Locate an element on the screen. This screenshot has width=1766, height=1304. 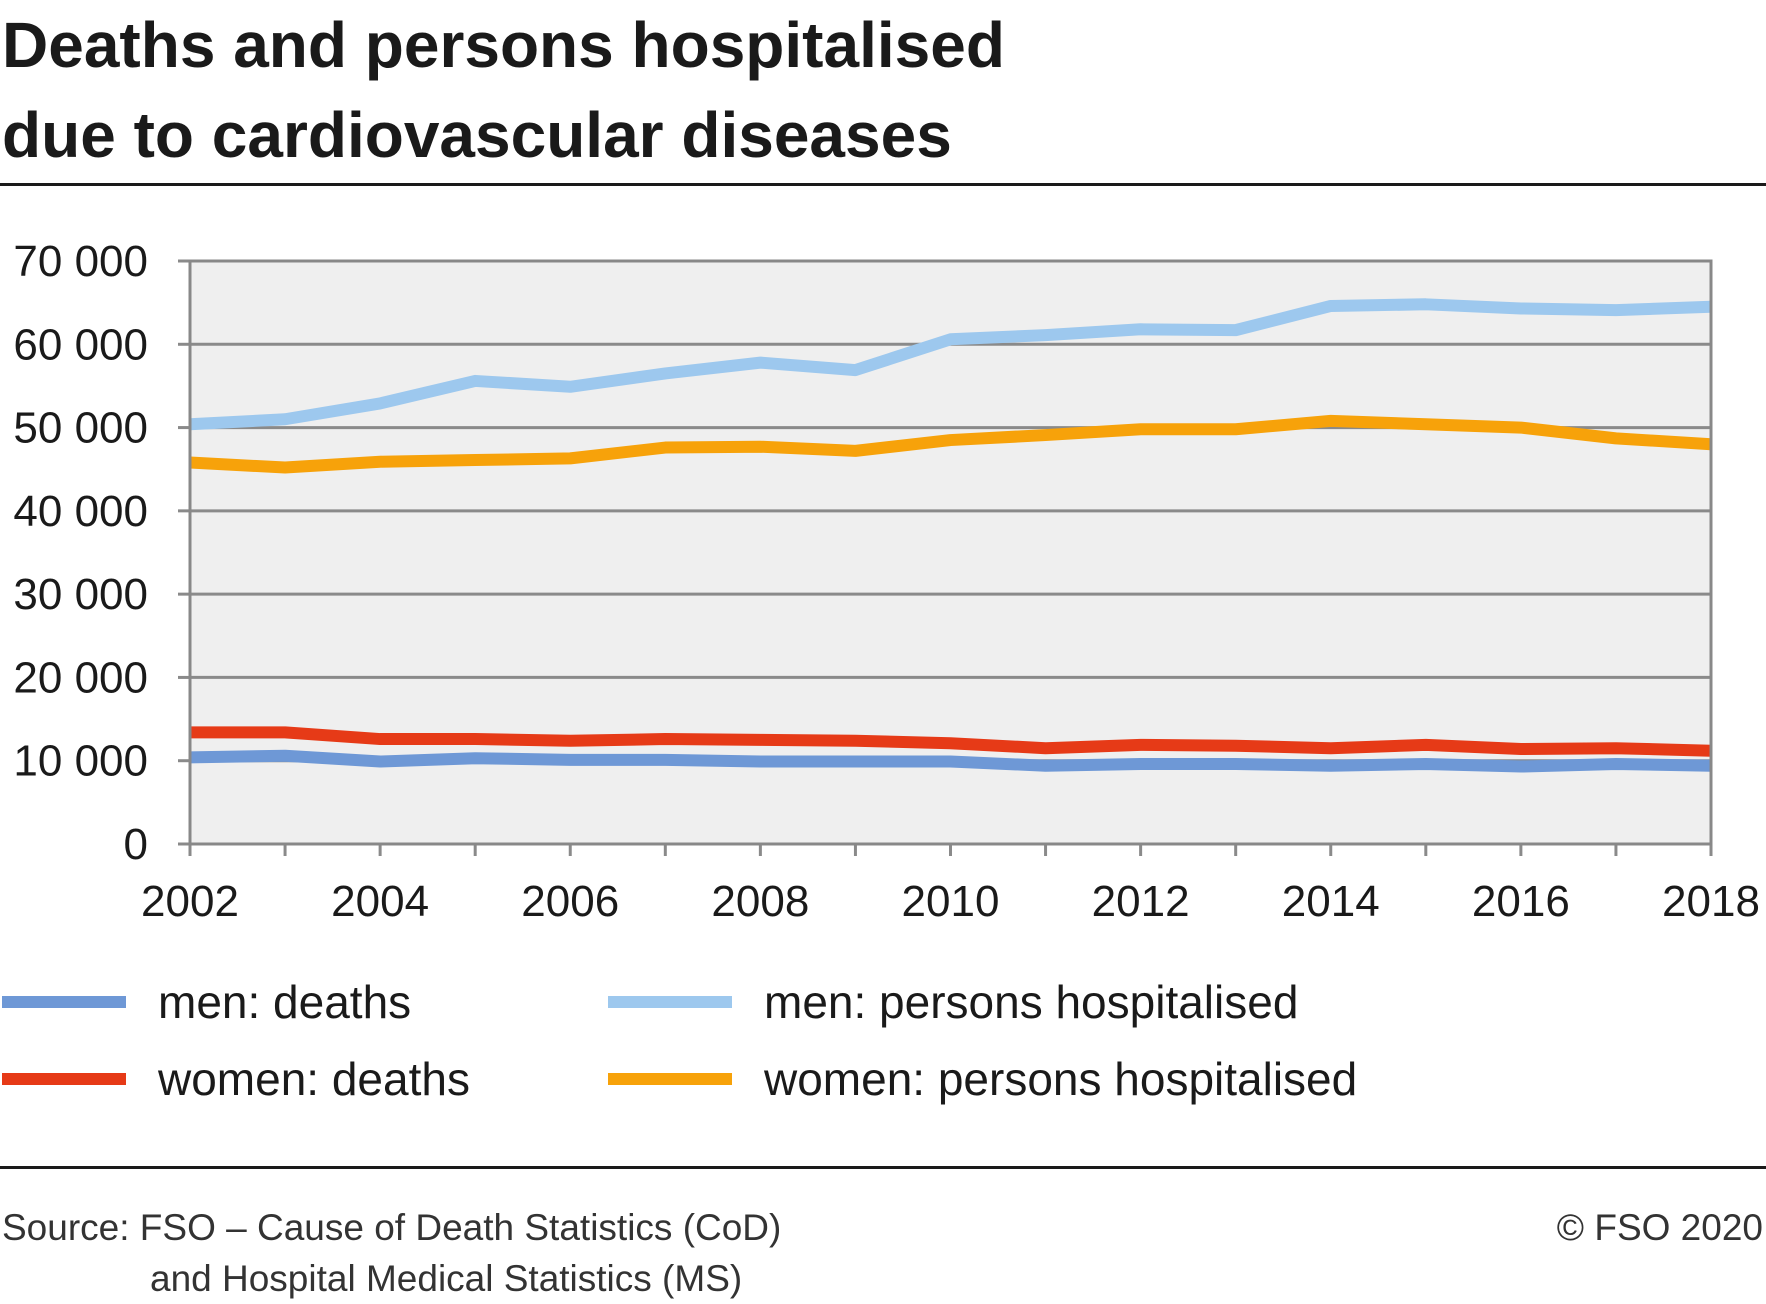
y-tick-label: 60 000 is located at coordinates (80, 344).